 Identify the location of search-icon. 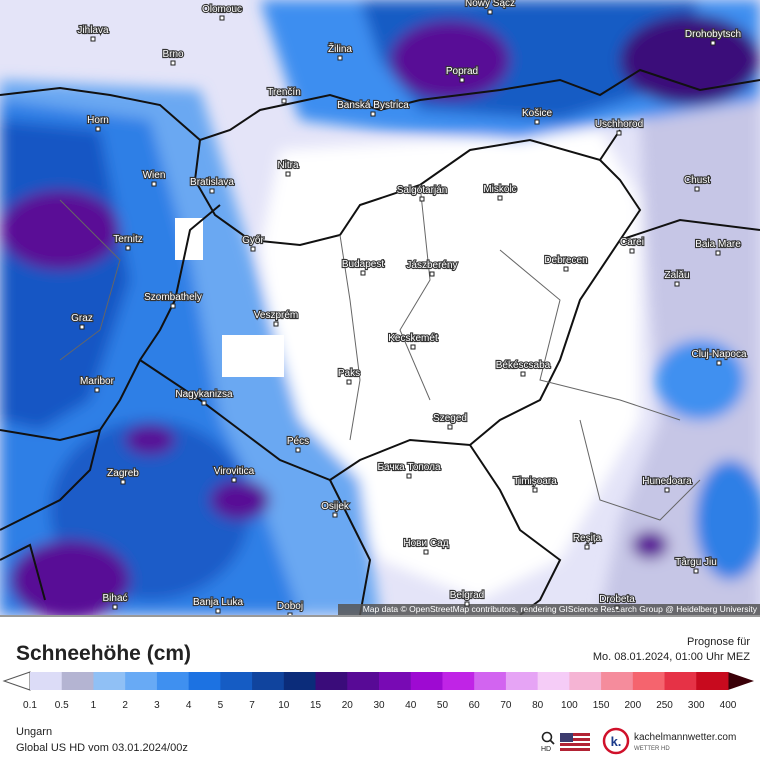
(547, 737).